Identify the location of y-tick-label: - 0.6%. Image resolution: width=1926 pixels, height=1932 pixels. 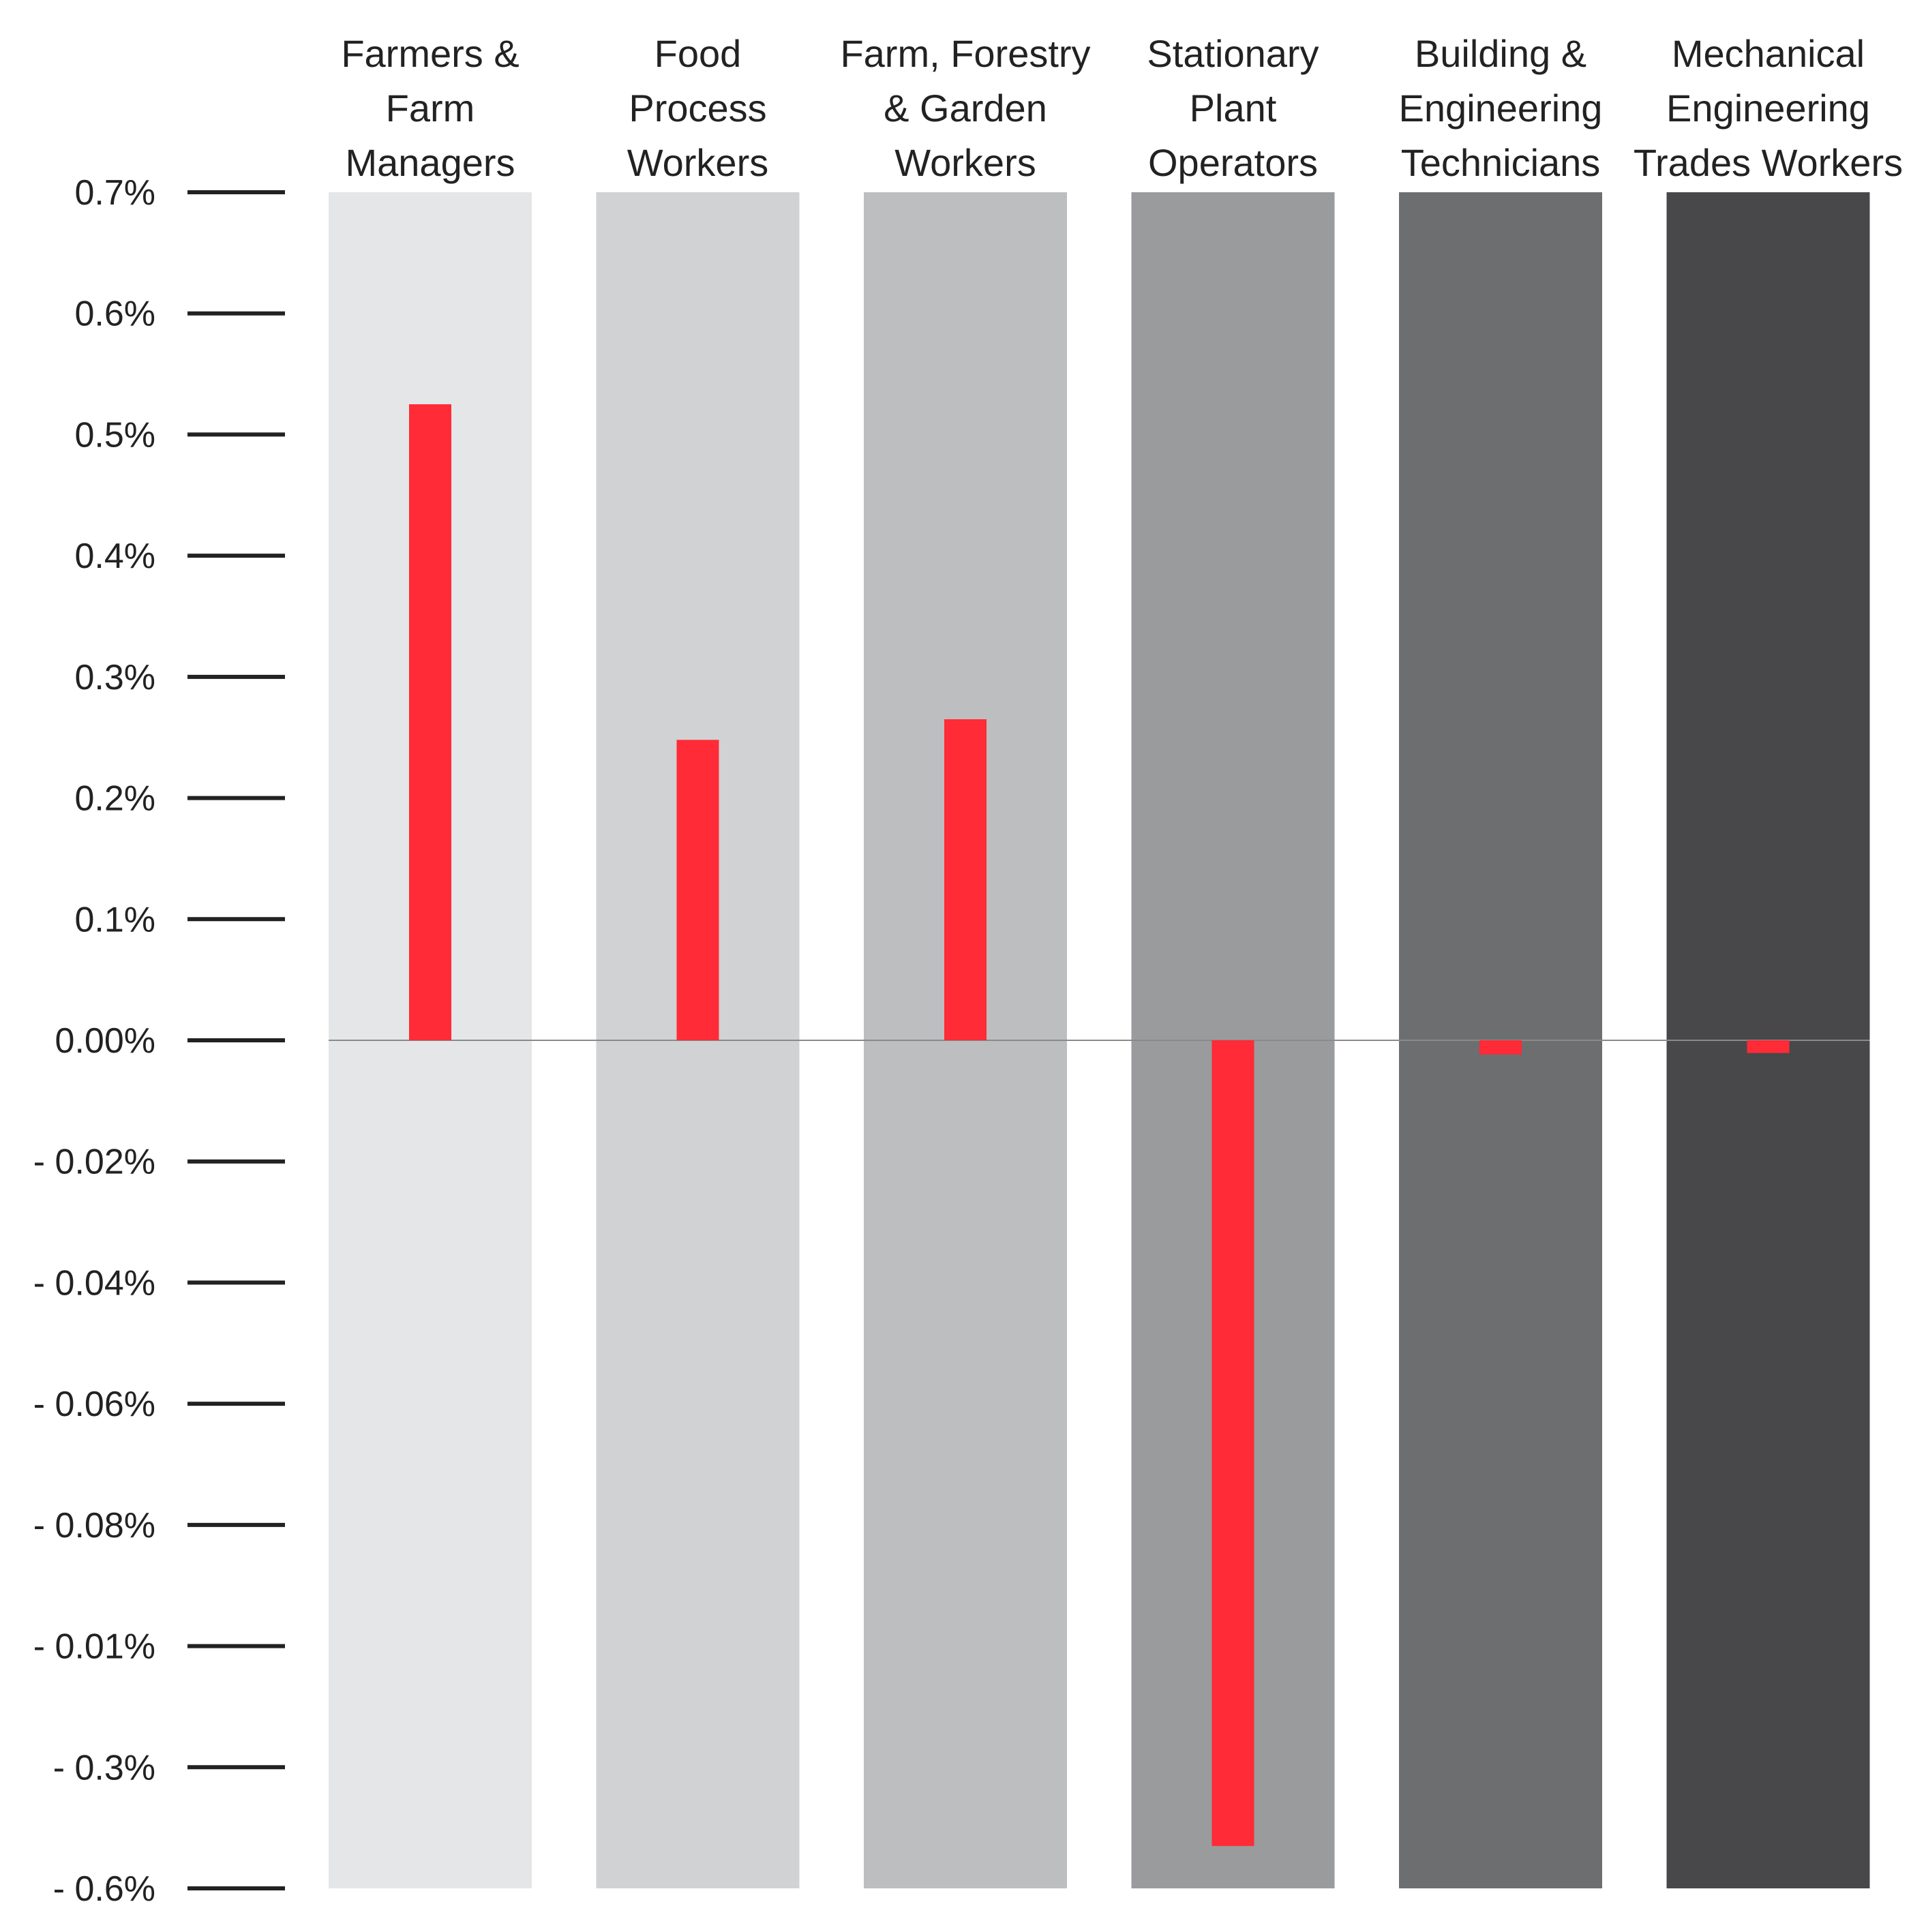
(104, 1889).